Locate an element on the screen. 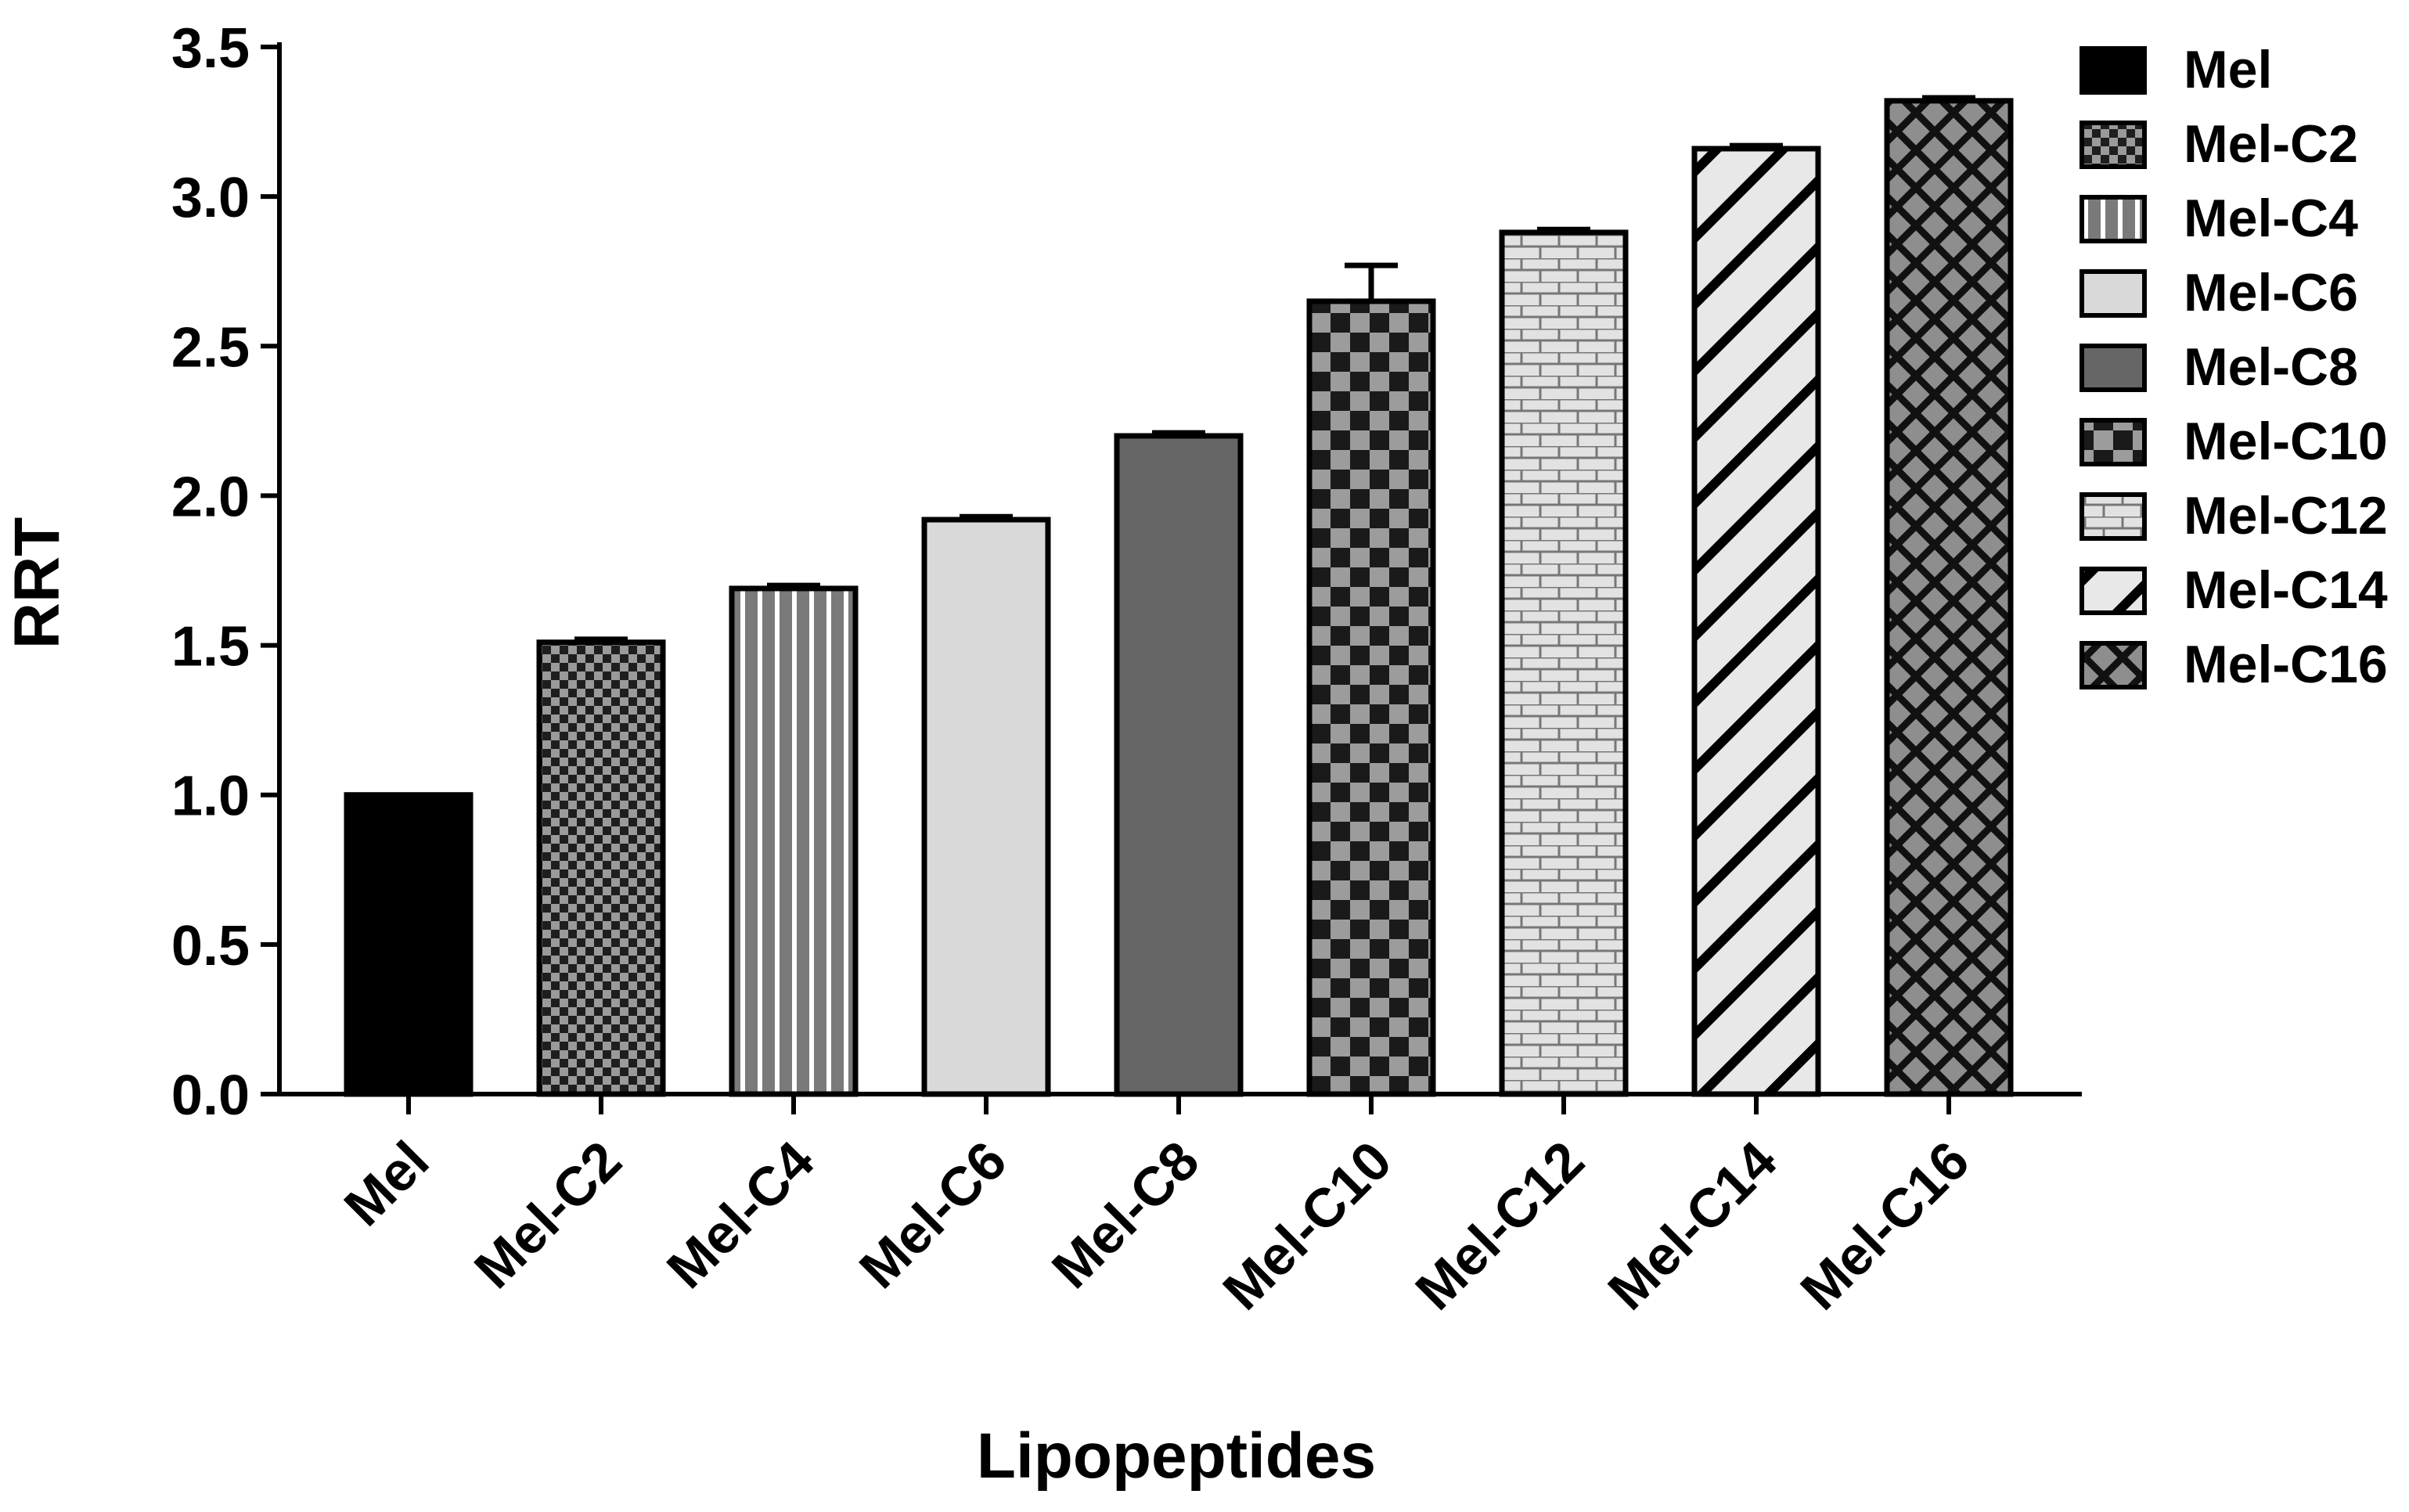  bar-mel-c4 is located at coordinates (794, 841).